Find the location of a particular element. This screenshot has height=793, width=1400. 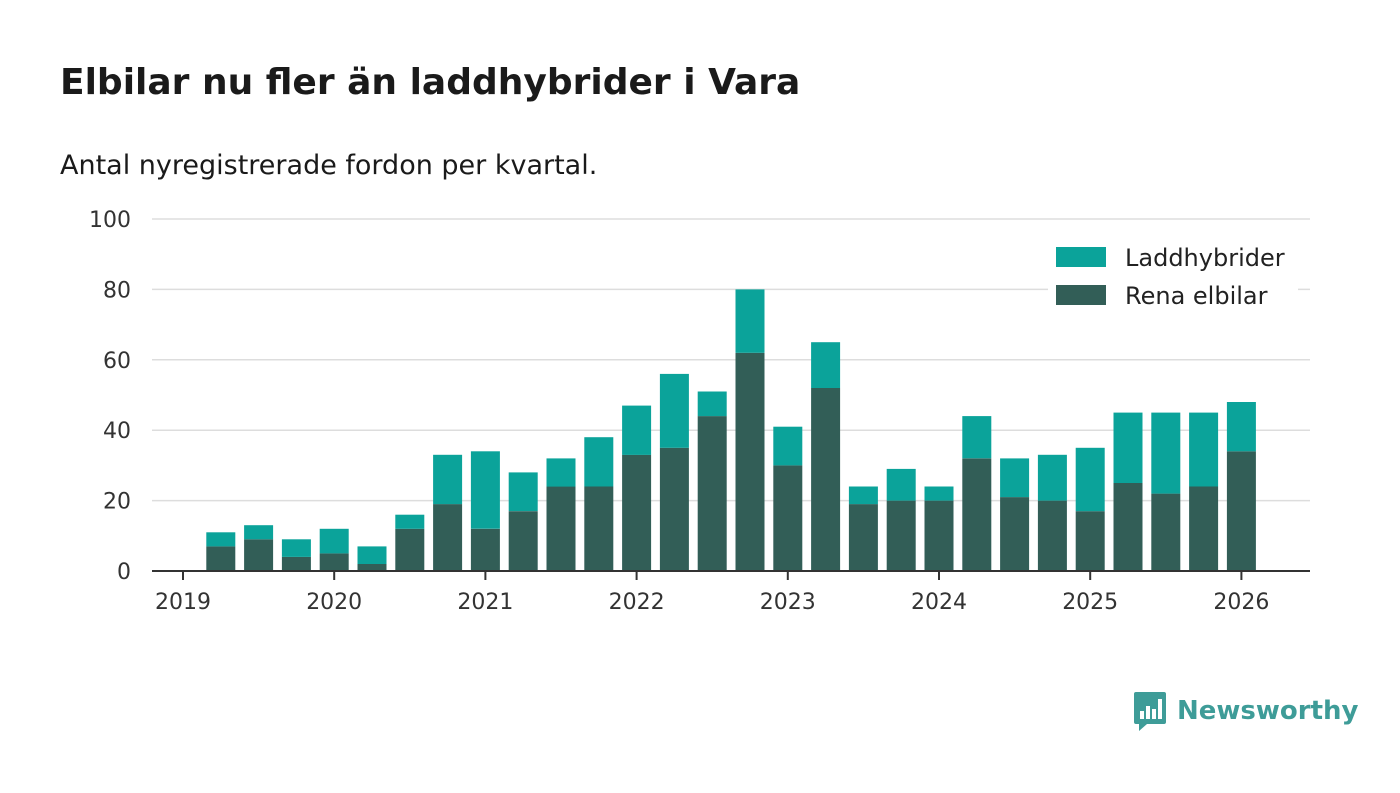

brand-logo: Newsworthy is located at coordinates (1245, 711).